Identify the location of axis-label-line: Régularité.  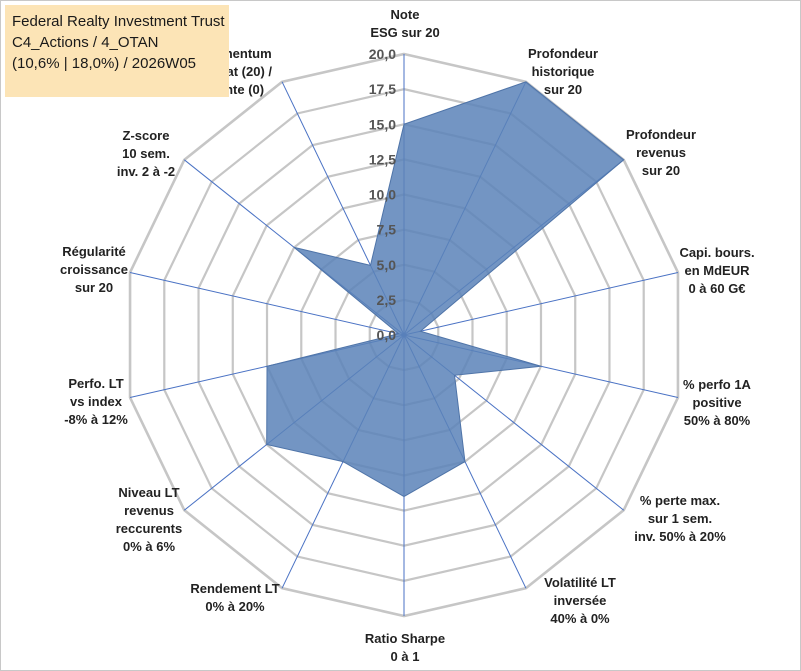
(94, 251).